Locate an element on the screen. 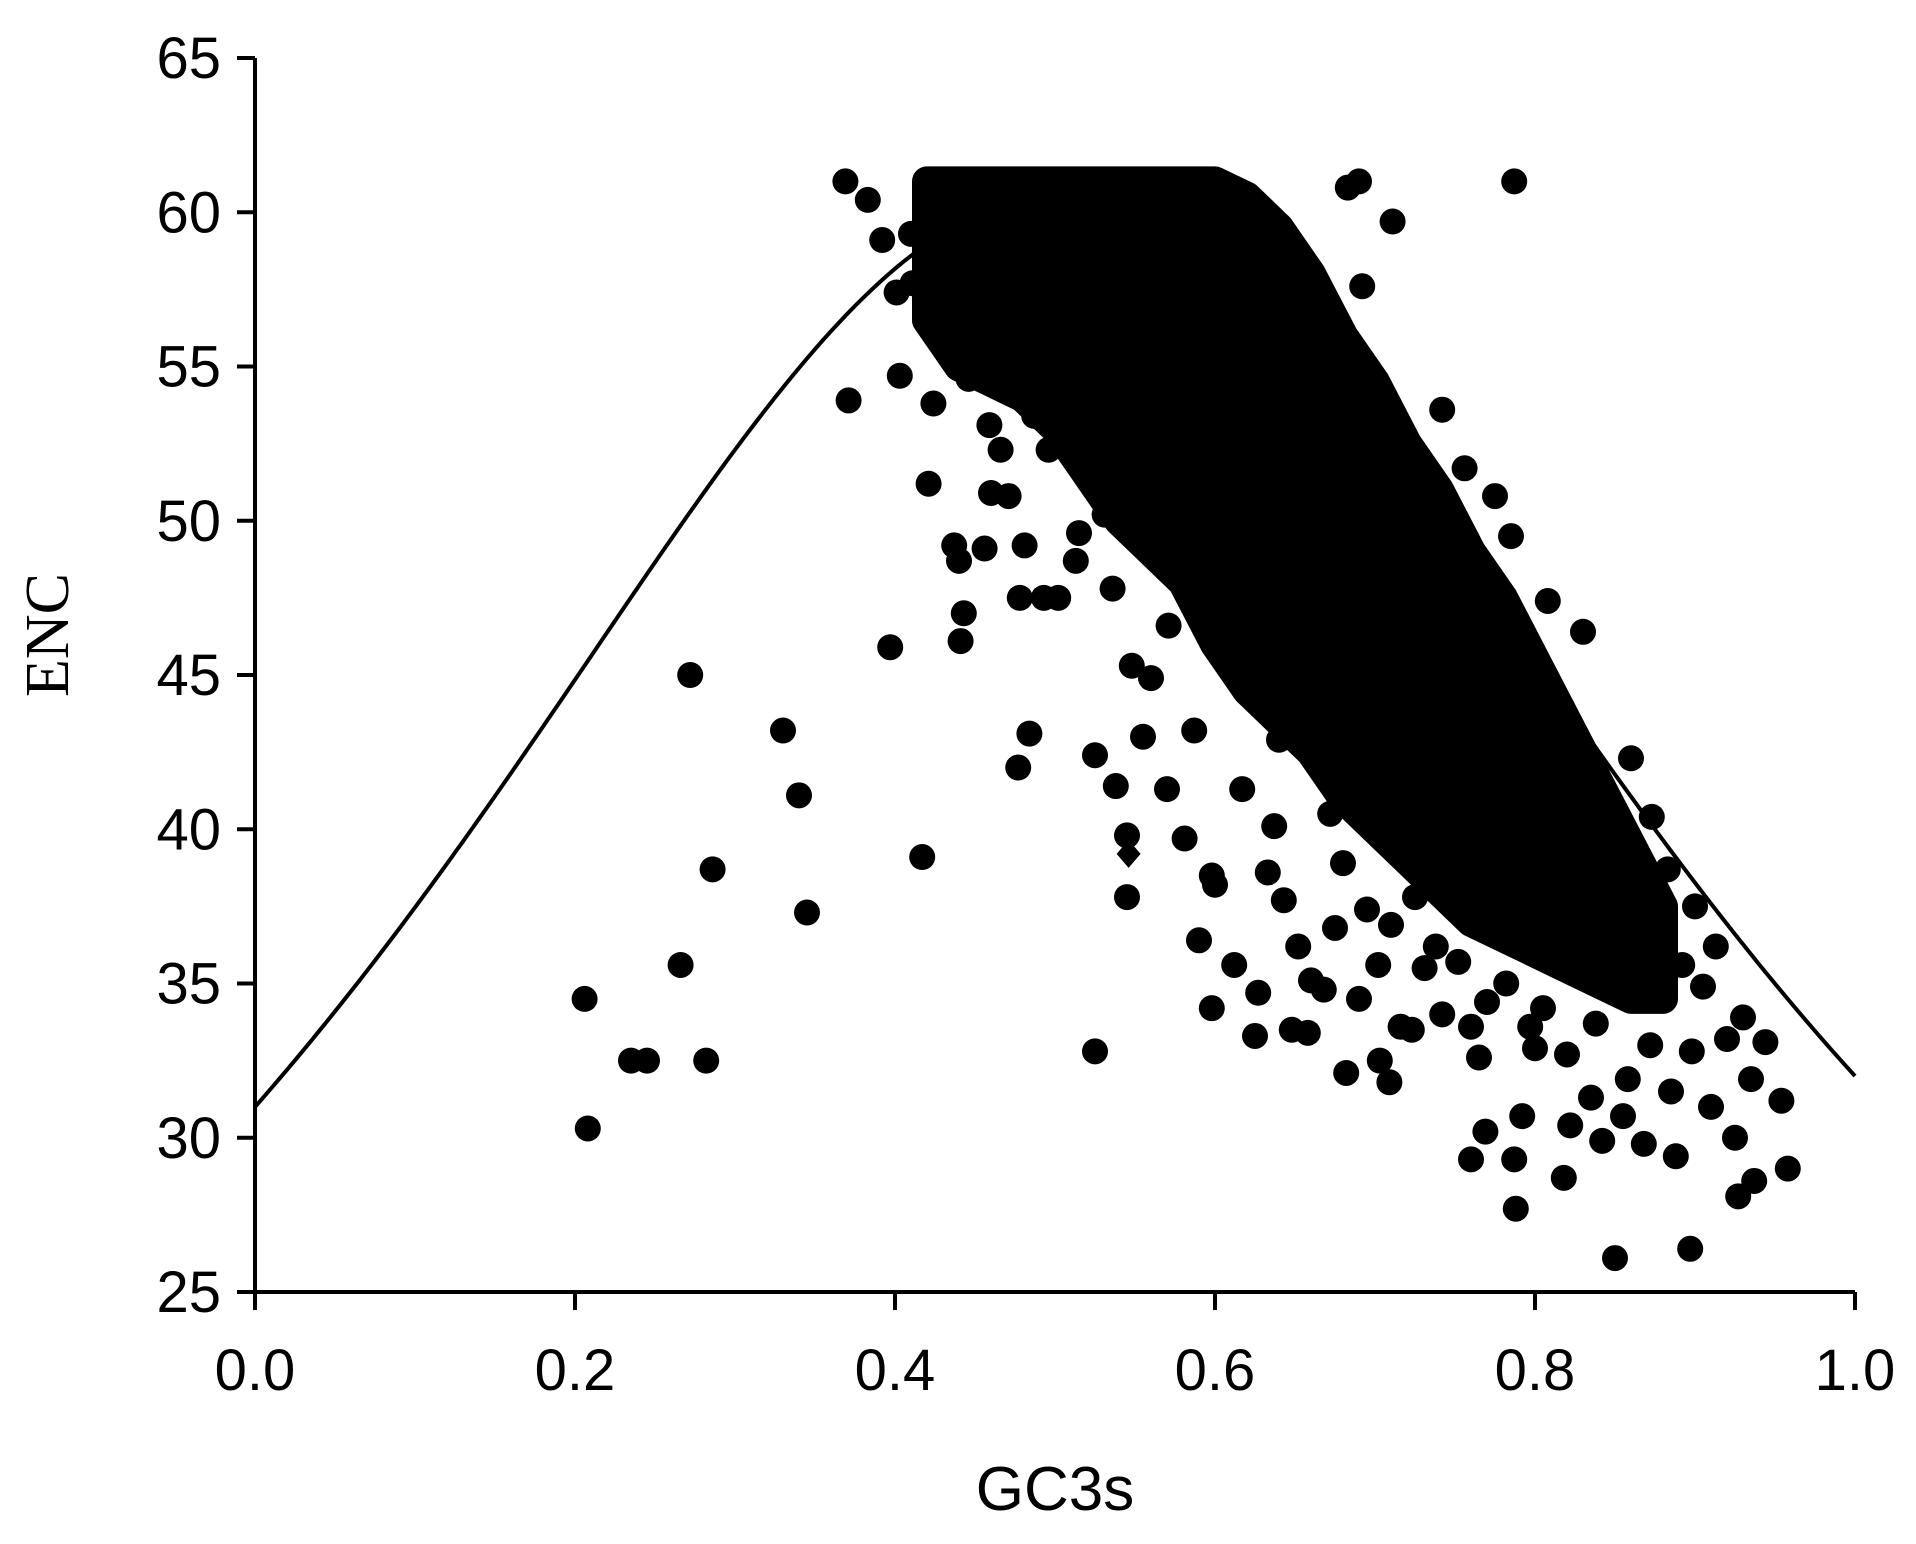  y-axis-ticks: 25 30 35 40 45 50 55 60 65 is located at coordinates (205, 675).